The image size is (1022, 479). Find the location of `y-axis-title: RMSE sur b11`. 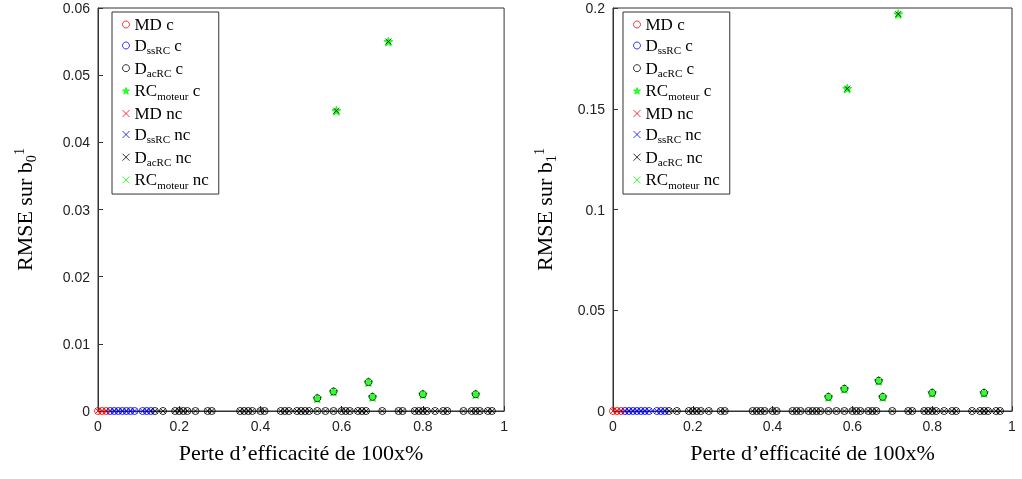

y-axis-title: RMSE sur b11 is located at coordinates (544, 209).